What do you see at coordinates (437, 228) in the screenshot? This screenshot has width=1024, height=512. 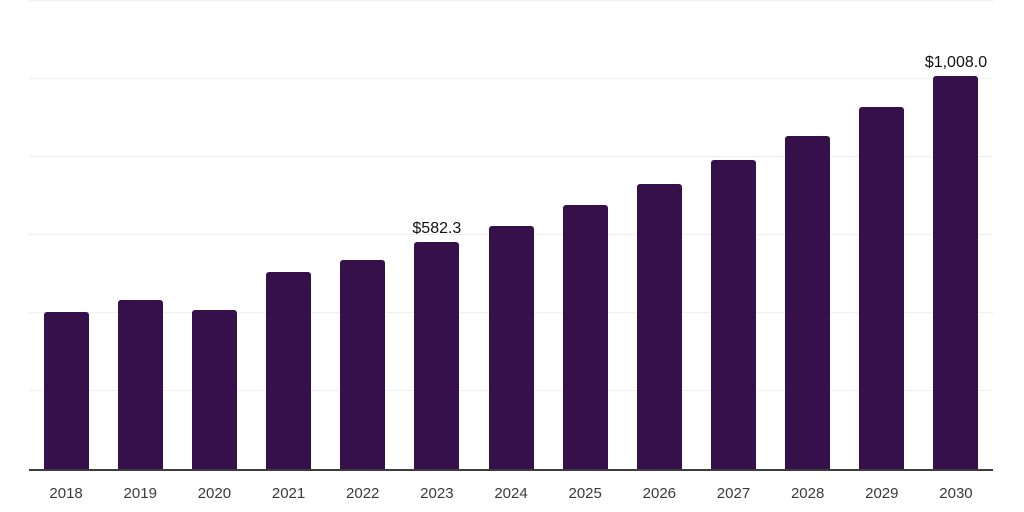 I see `data-label-2023: $582.3` at bounding box center [437, 228].